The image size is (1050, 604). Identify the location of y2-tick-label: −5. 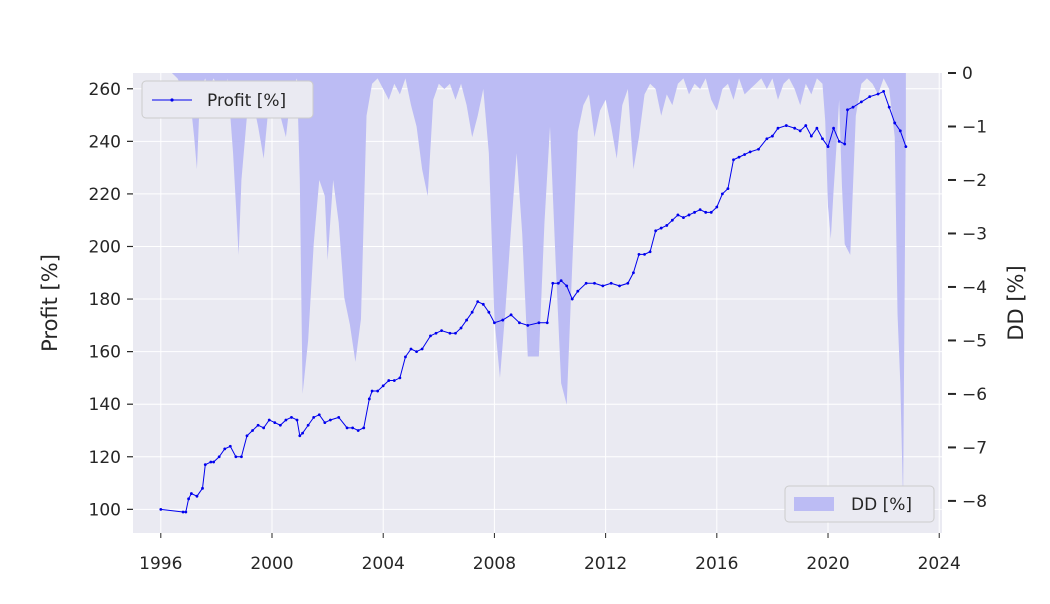
(974, 341).